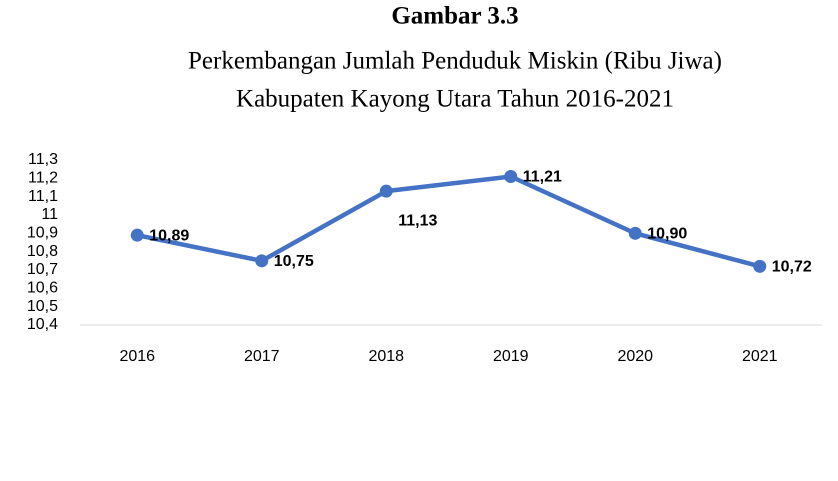  What do you see at coordinates (455, 99) in the screenshot?
I see `chart-subtitle: Kabupaten Kayong Utara Tahun 2016-2021` at bounding box center [455, 99].